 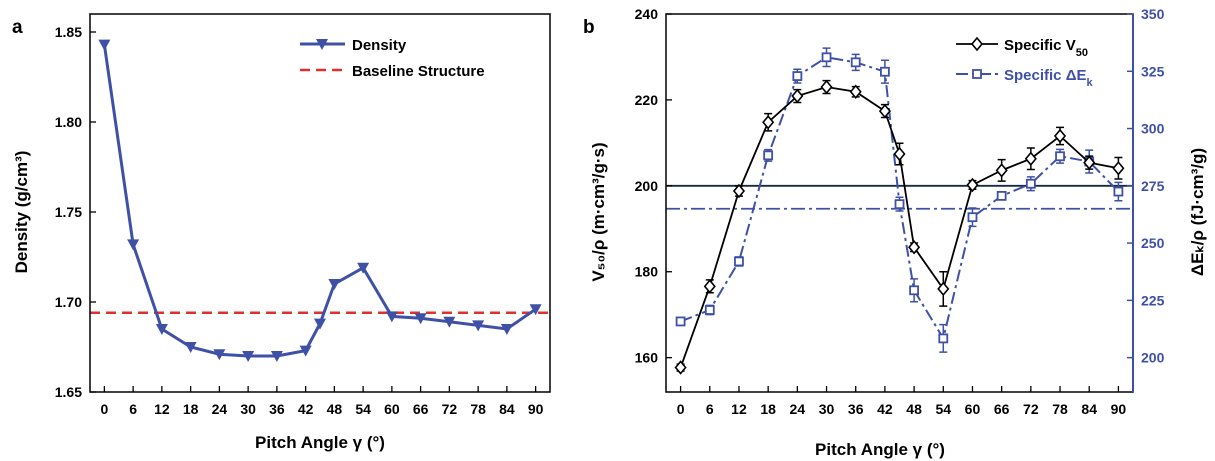 I want to click on panel-b-x-axis-label: Pitch Angle γ (°), so click(x=880, y=449).